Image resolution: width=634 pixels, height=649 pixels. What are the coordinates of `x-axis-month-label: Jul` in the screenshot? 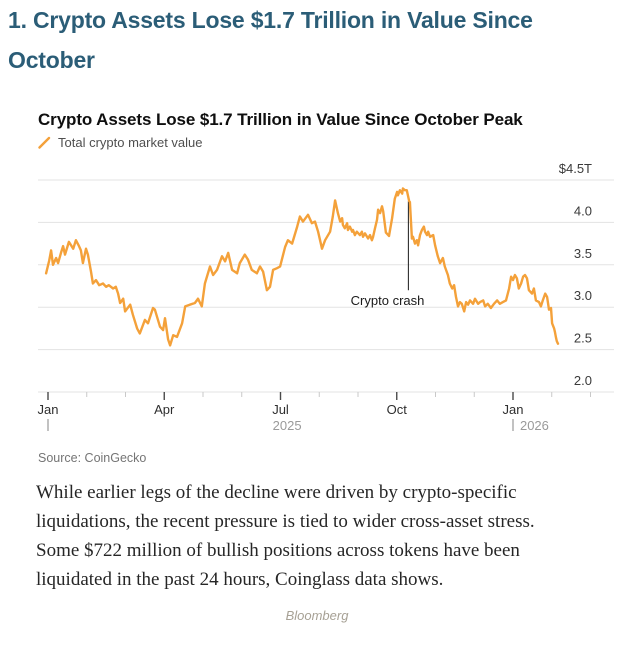 It's located at (280, 409).